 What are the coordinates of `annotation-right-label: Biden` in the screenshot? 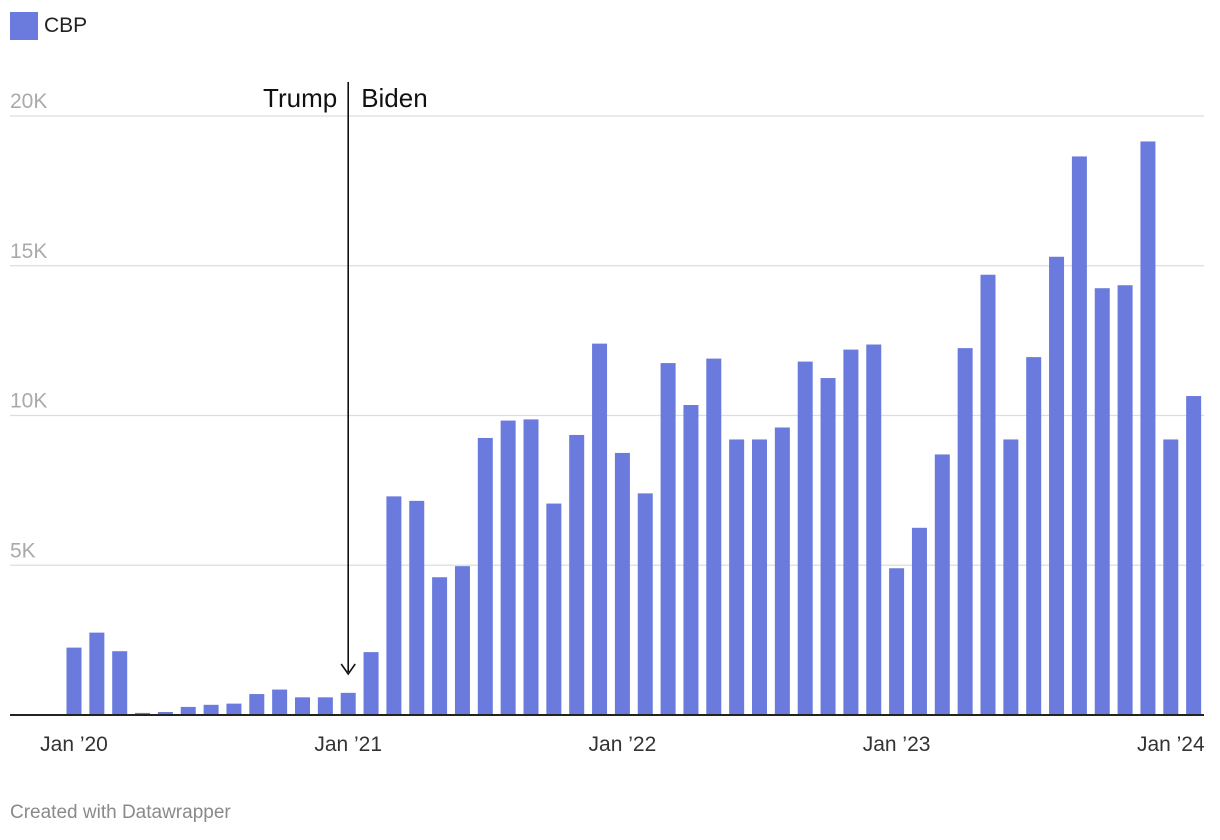 It's located at (394, 98).